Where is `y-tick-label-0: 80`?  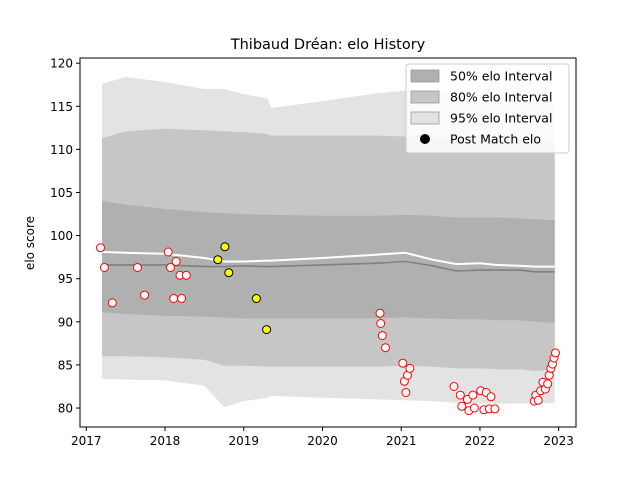 y-tick-label-0: 80 is located at coordinates (65, 409).